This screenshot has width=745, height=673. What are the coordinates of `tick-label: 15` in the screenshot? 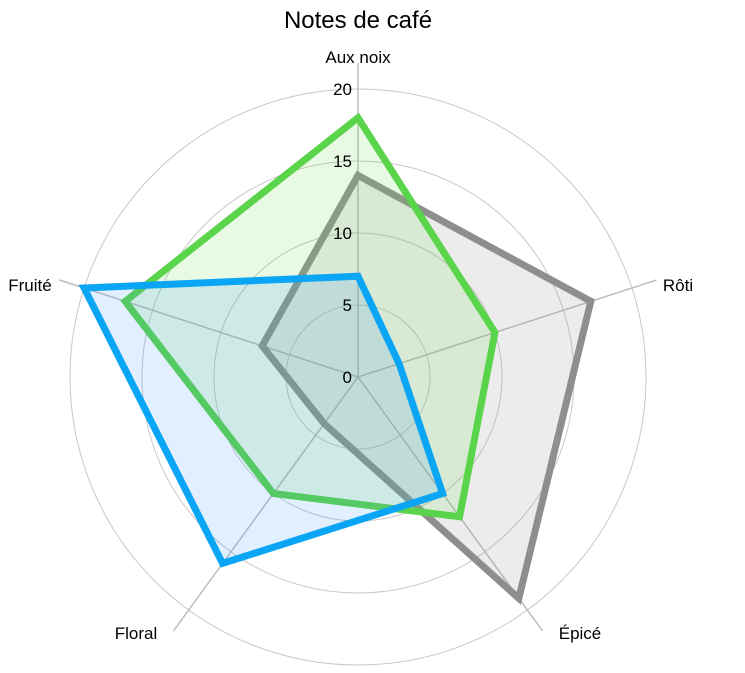 It's located at (342, 161).